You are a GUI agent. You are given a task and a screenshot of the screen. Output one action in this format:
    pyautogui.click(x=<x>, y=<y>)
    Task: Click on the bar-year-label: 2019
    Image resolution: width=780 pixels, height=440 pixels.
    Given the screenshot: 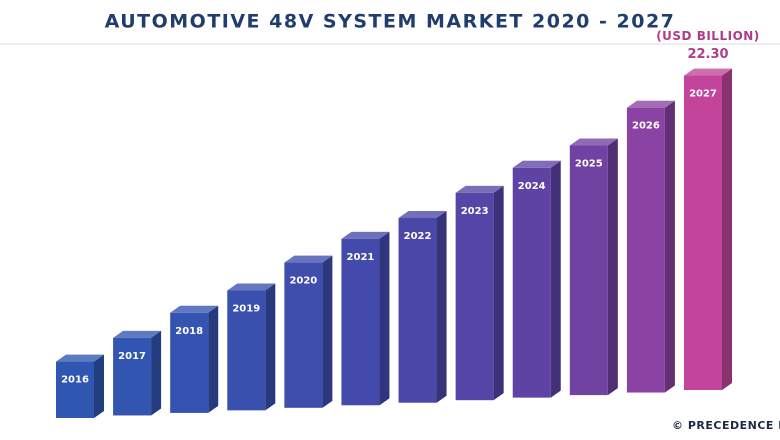 What is the action you would take?
    pyautogui.click(x=246, y=309)
    